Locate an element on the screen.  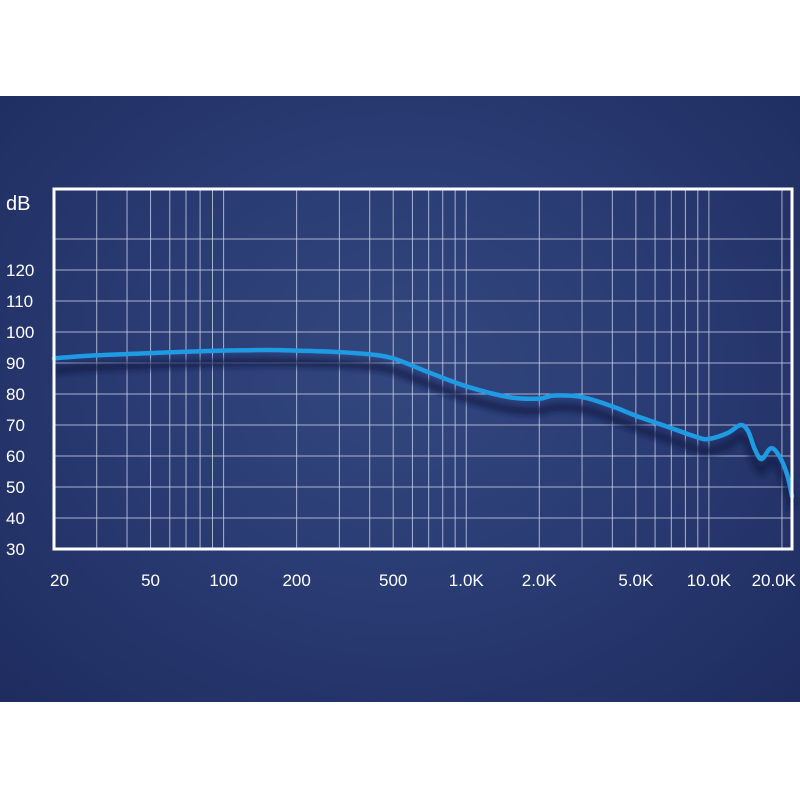
y-unit-label: dB is located at coordinates (18, 204).